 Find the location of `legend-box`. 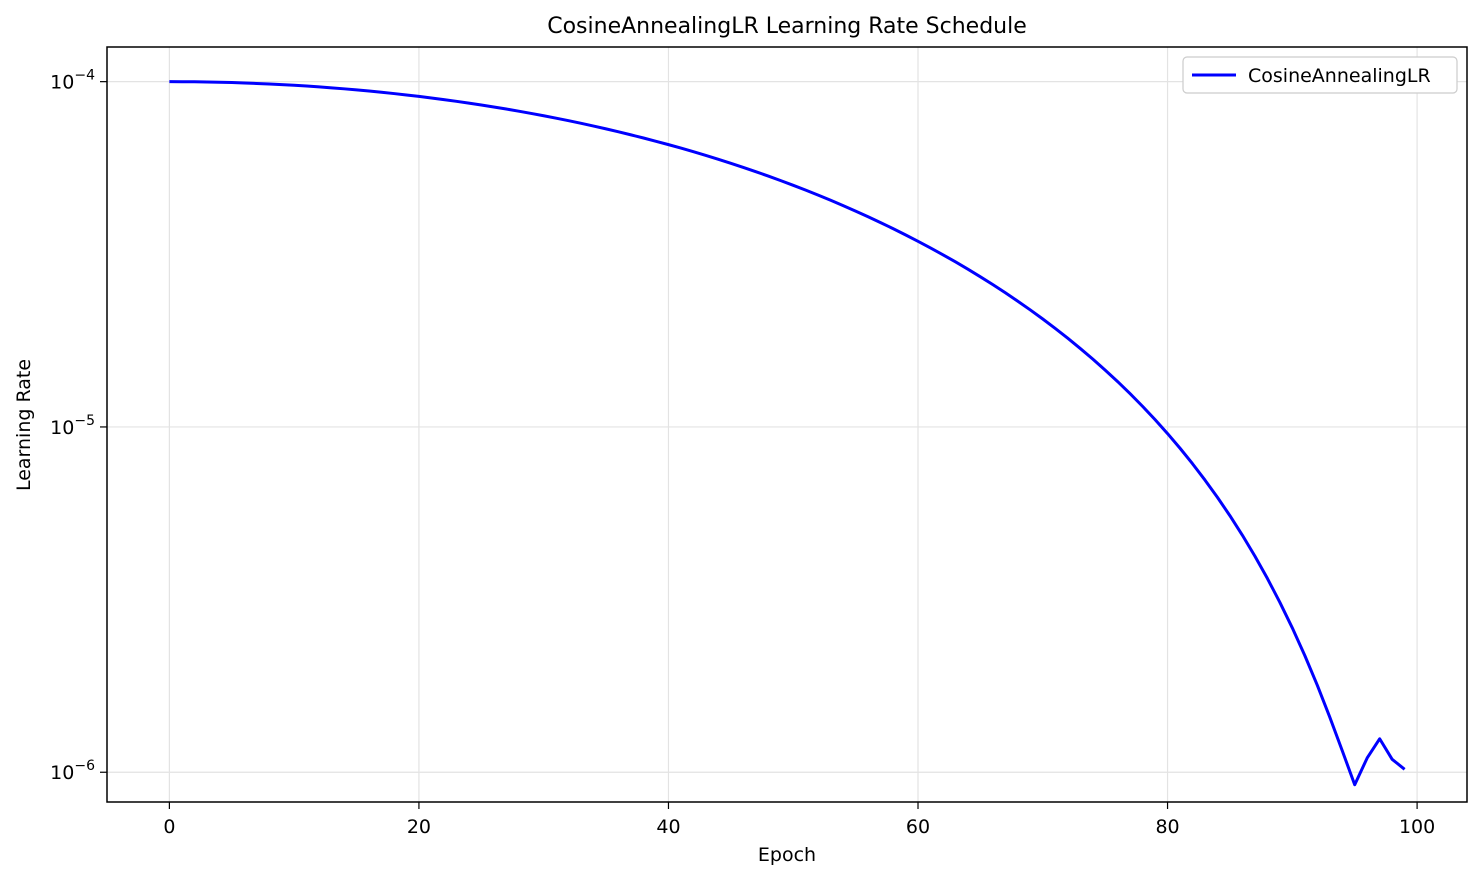

legend-box is located at coordinates (1320, 75).